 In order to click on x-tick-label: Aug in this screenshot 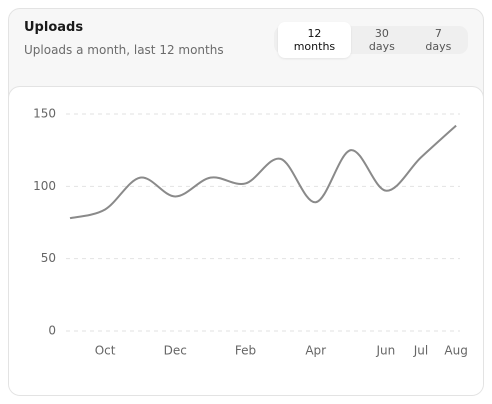, I will do `click(455, 351)`.